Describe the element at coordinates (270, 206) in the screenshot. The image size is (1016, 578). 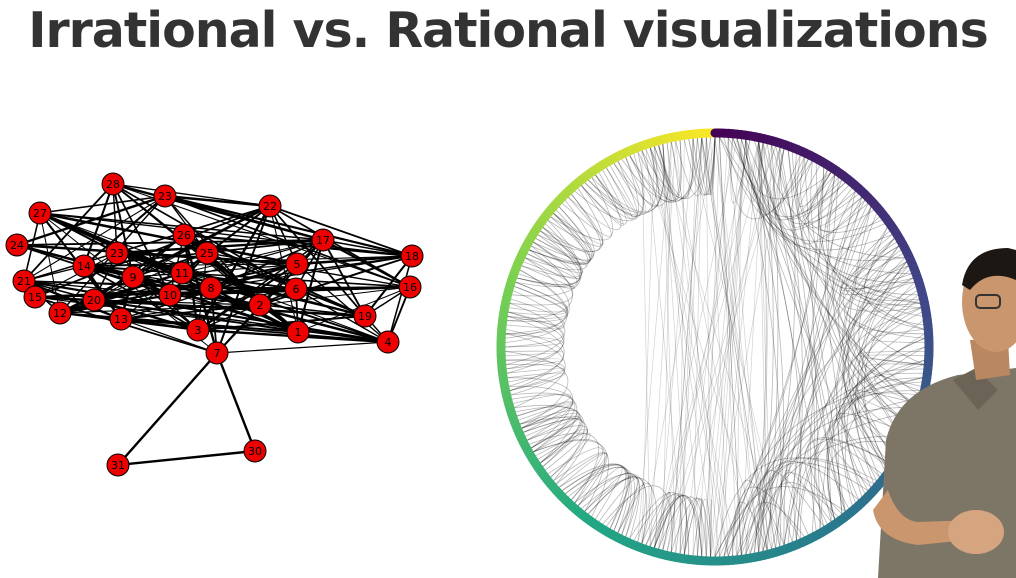
I see `network-node-label: 22` at that location.